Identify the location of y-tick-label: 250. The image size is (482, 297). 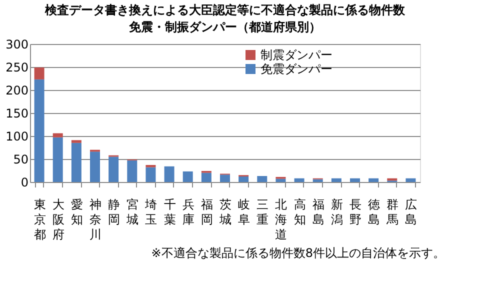
(17, 67).